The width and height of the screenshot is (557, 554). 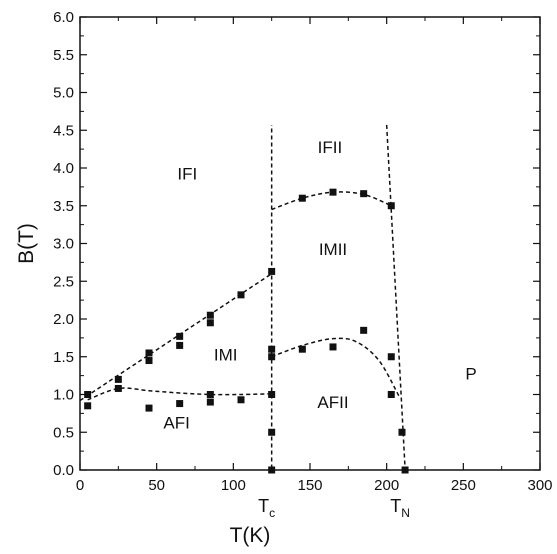 What do you see at coordinates (63, 206) in the screenshot?
I see `y-tick-label: 3.5` at bounding box center [63, 206].